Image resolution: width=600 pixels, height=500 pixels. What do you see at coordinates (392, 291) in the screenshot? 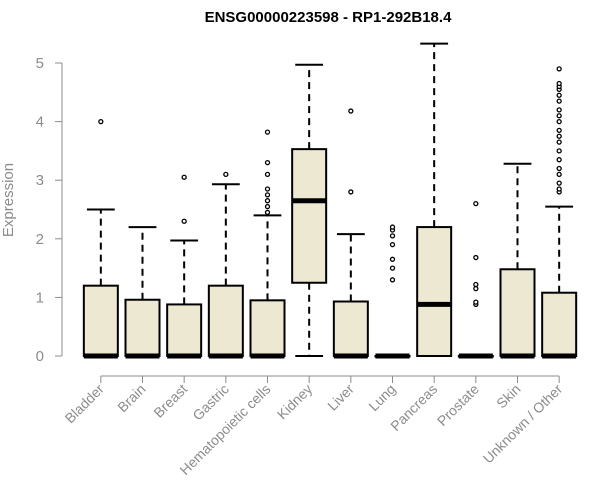
I see `box-lung` at bounding box center [392, 291].